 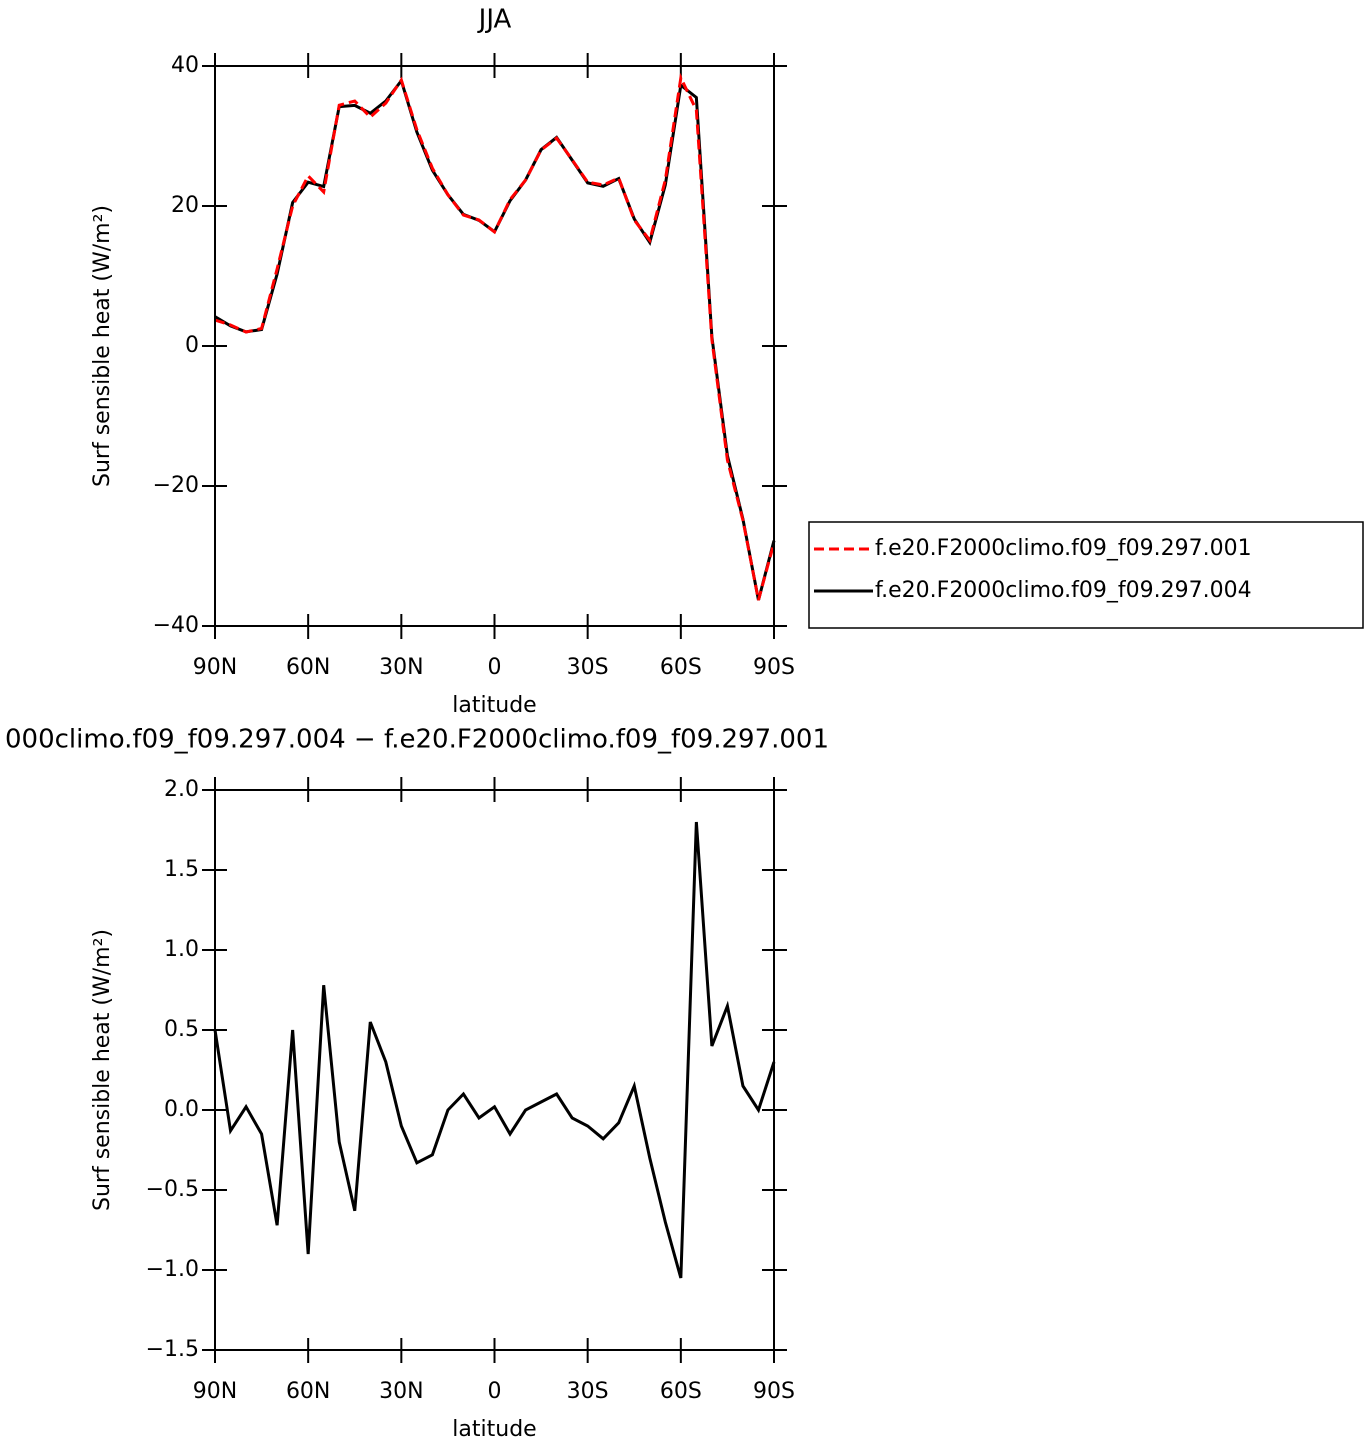 What do you see at coordinates (181, 789) in the screenshot?
I see `y-tick-label: 2.0` at bounding box center [181, 789].